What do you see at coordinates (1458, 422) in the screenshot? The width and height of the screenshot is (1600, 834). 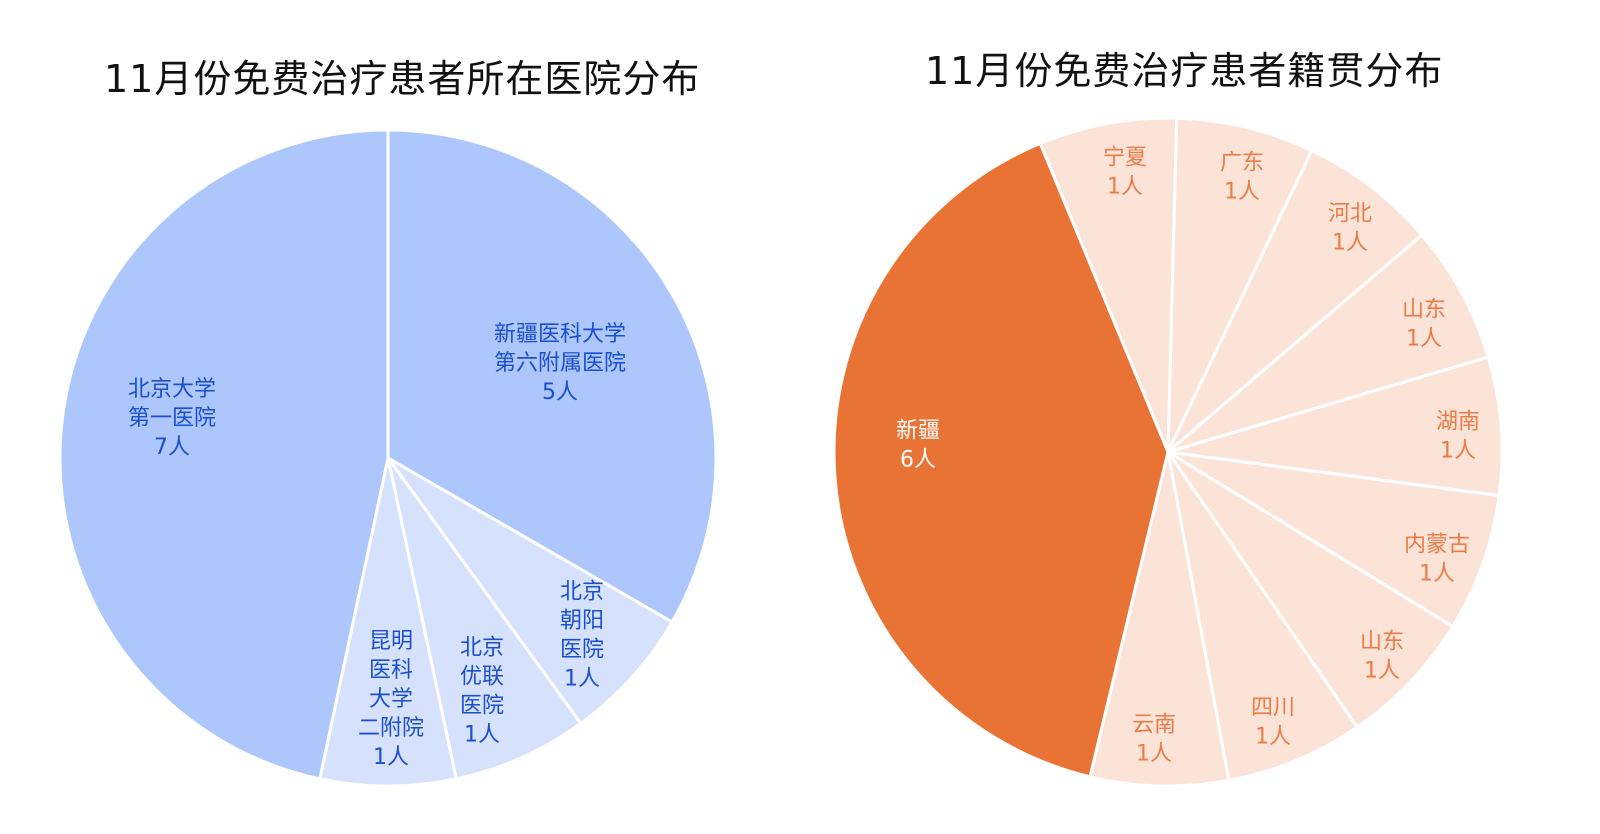 I see `slice-label-line: 湖南` at bounding box center [1458, 422].